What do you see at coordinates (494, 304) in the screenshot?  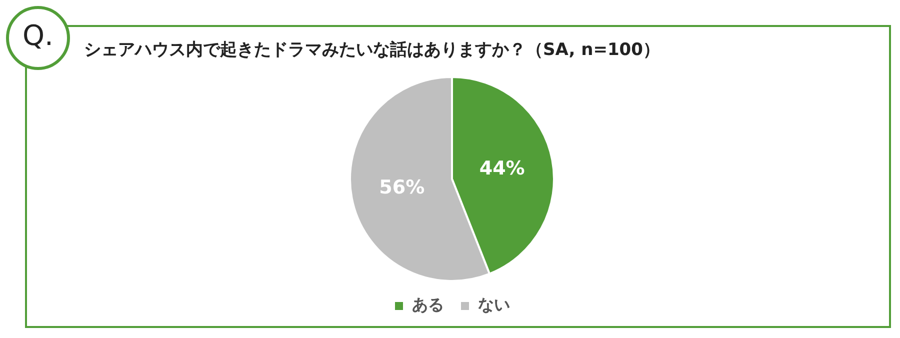 I see `legend-label: ない` at bounding box center [494, 304].